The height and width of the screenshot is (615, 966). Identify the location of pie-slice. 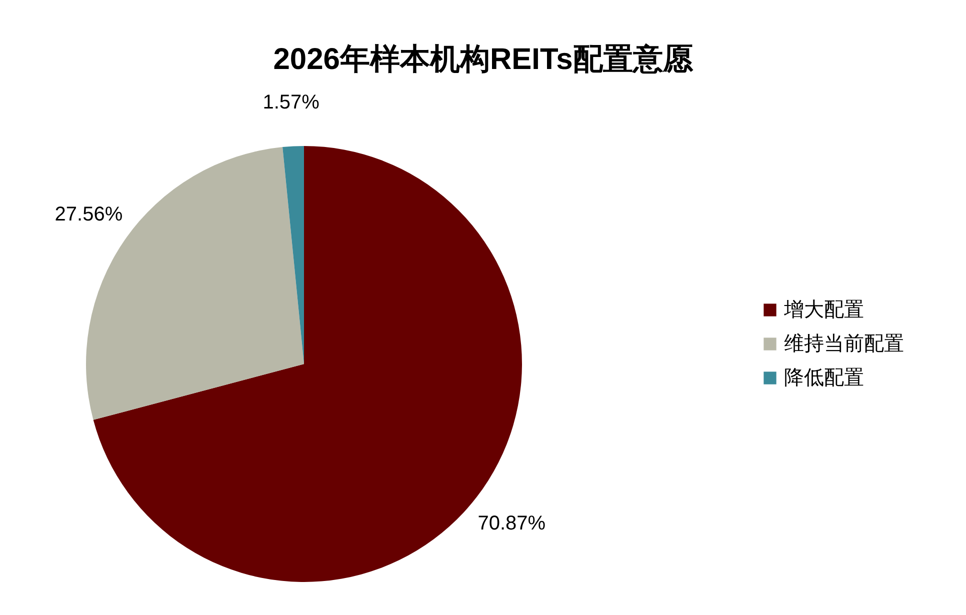
(293, 255).